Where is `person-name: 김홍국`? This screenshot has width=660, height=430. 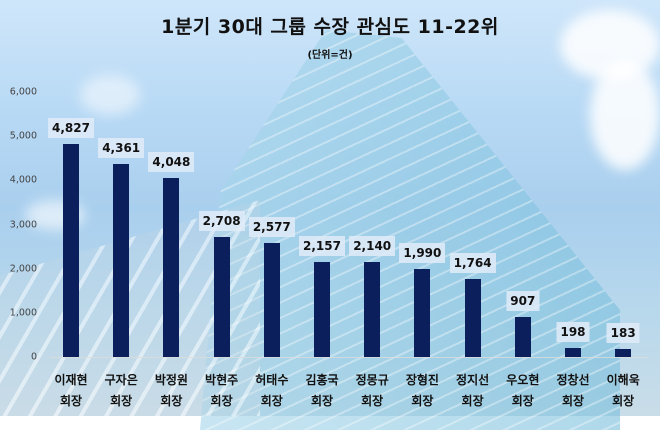 person-name: 김홍국 is located at coordinates (322, 380).